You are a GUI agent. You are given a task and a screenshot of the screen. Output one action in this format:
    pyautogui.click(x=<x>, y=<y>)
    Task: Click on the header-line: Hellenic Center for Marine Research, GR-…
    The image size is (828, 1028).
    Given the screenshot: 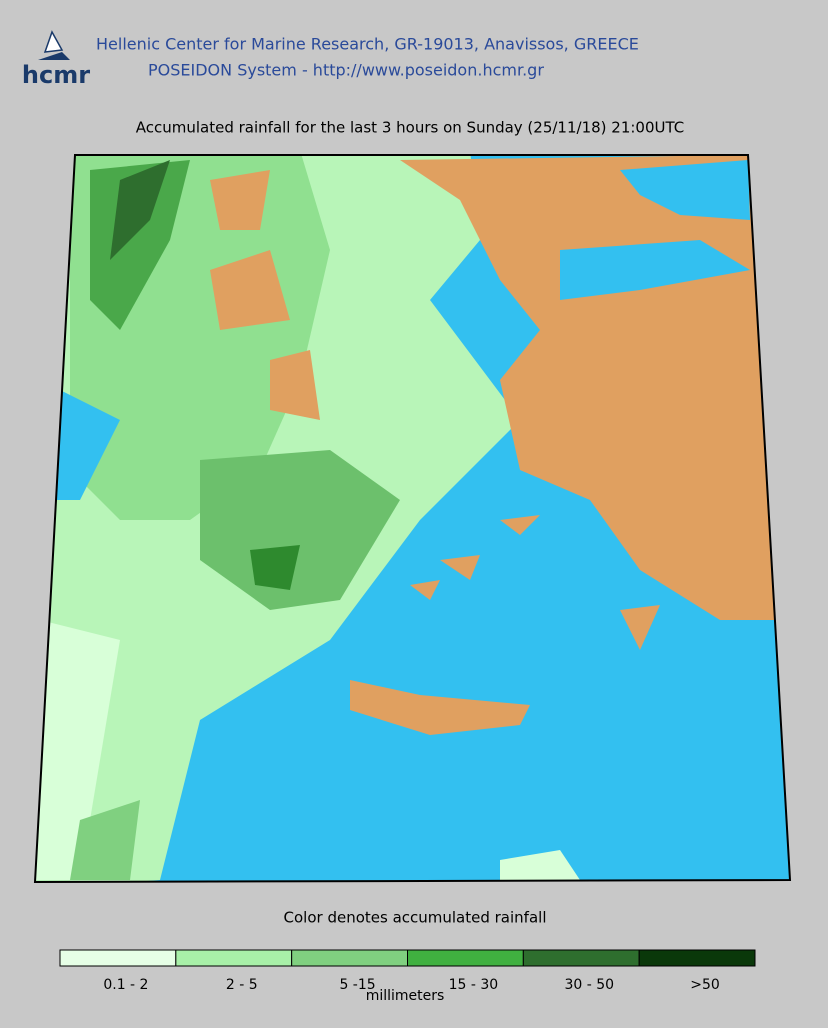 What is the action you would take?
    pyautogui.click(x=367, y=44)
    